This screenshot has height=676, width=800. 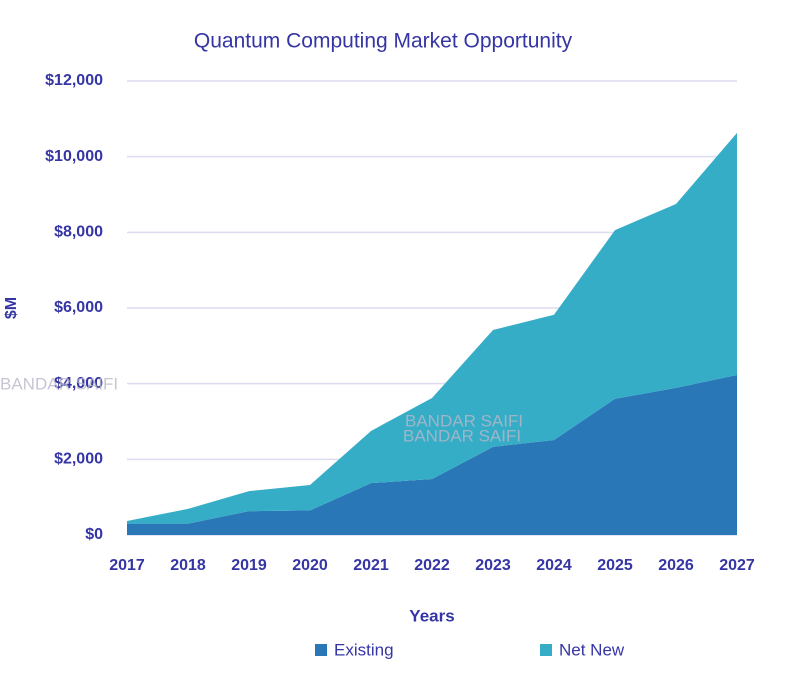 I want to click on x-tick-label: 2024, so click(x=554, y=565).